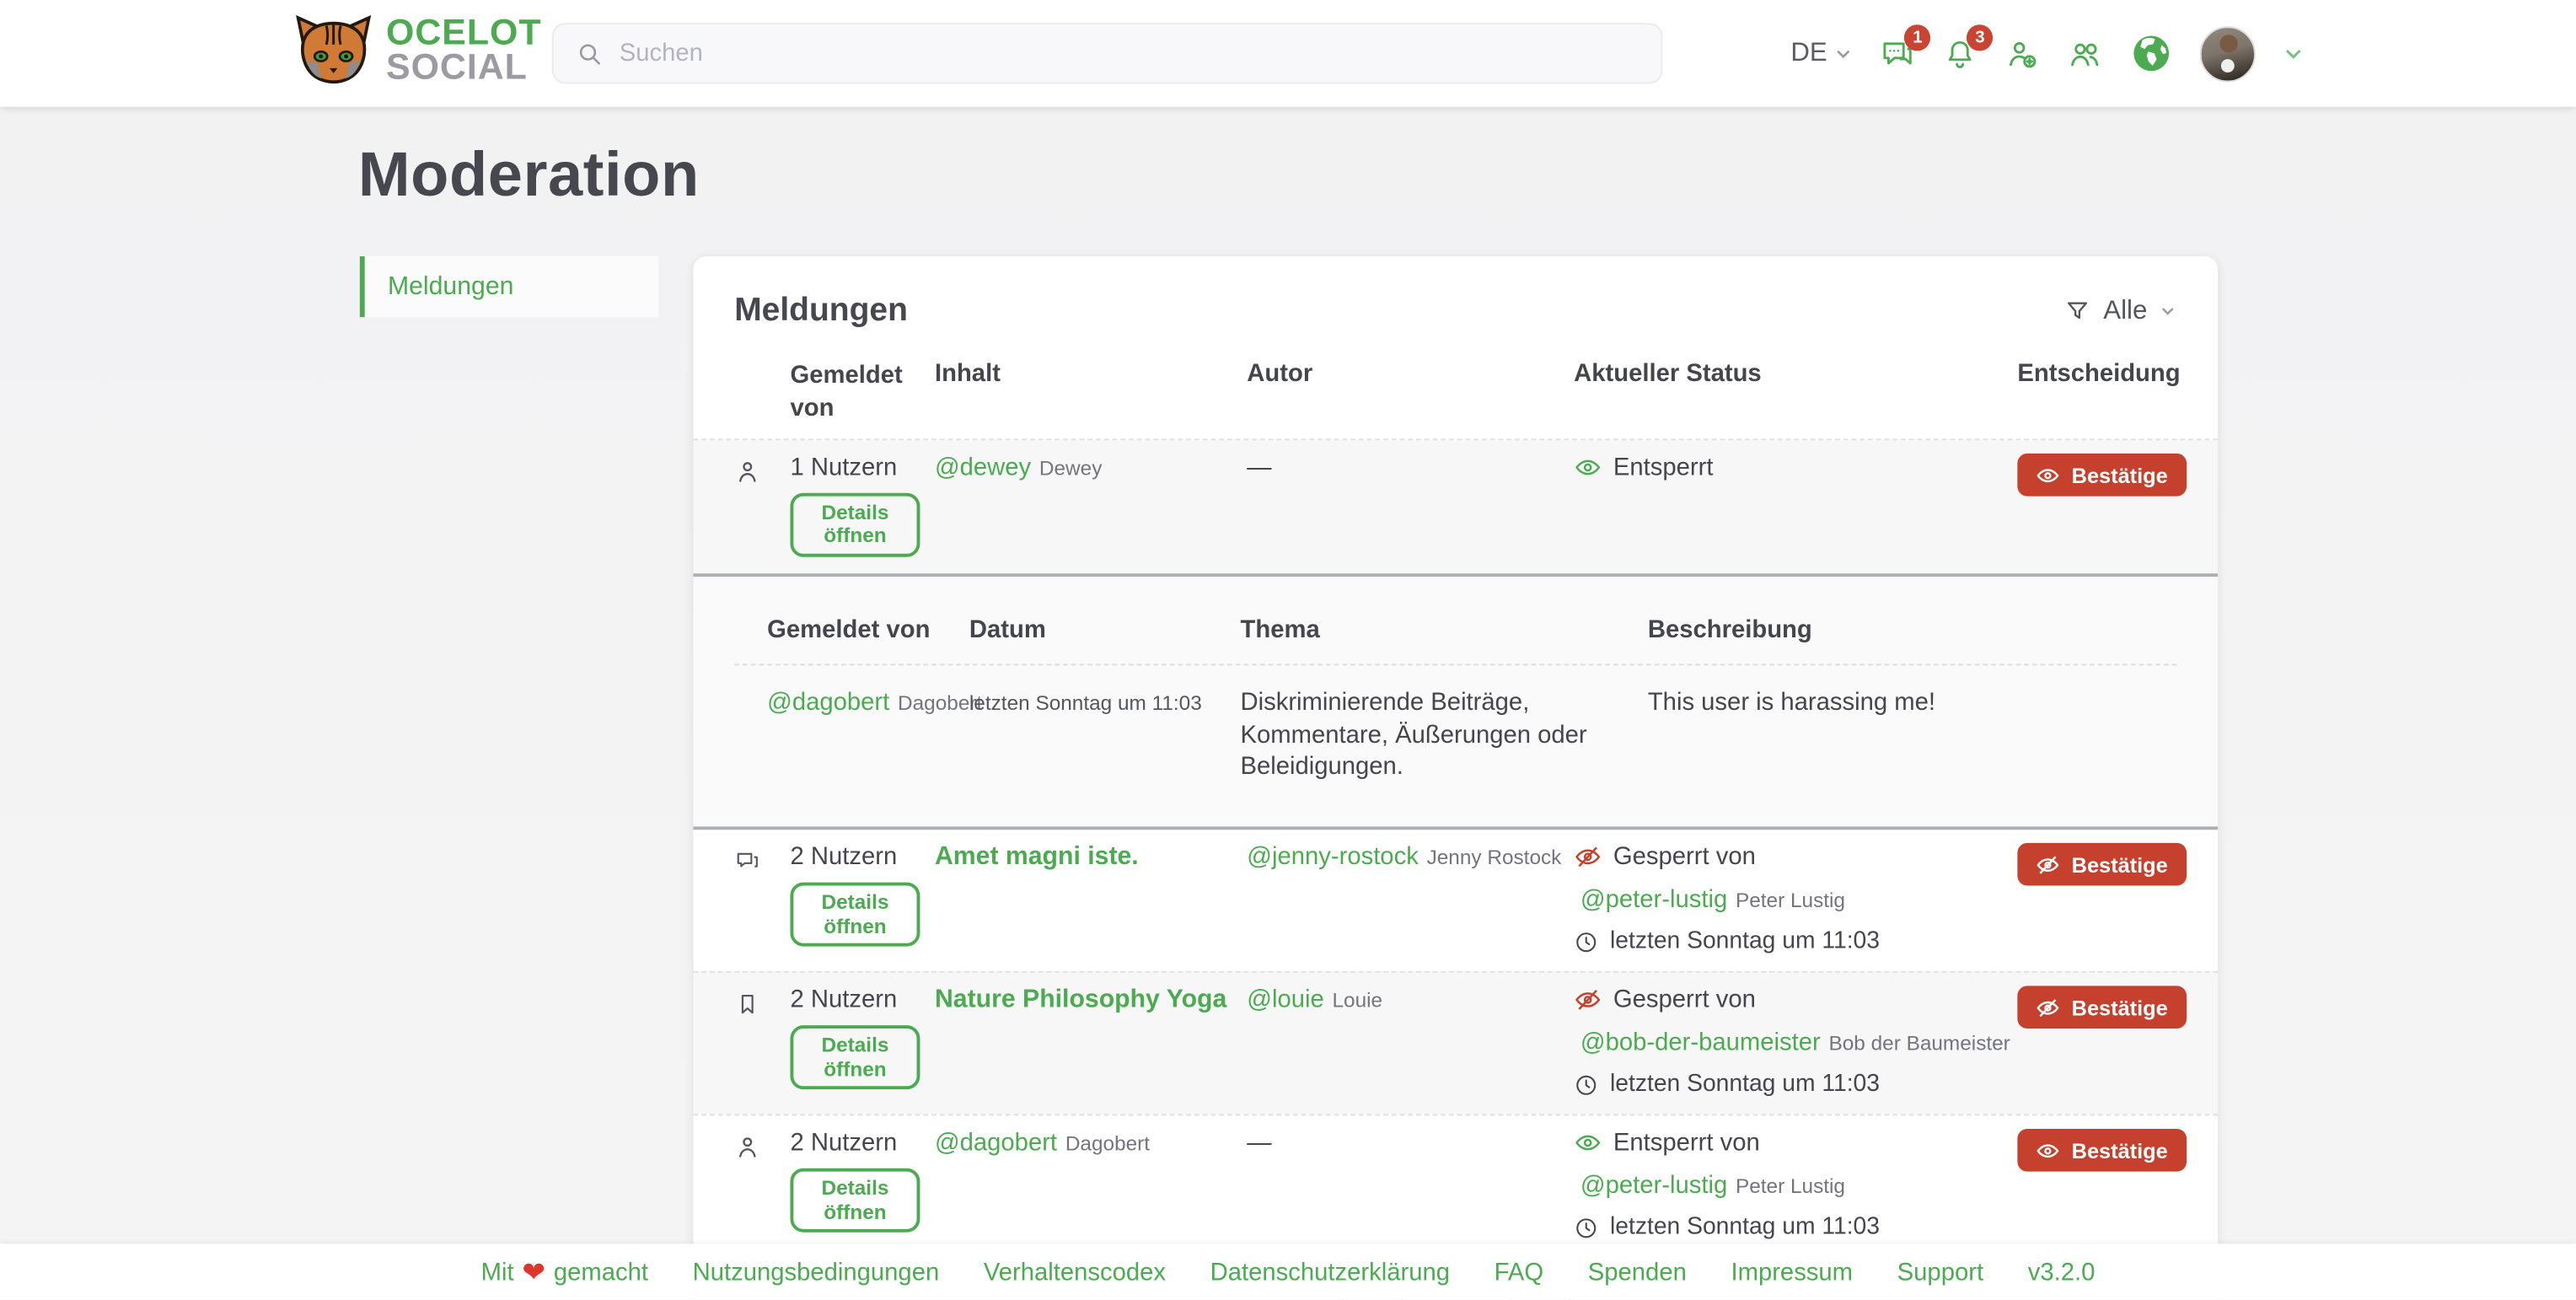  I want to click on status-by-name: Bob der Baumeister, so click(1919, 1044).